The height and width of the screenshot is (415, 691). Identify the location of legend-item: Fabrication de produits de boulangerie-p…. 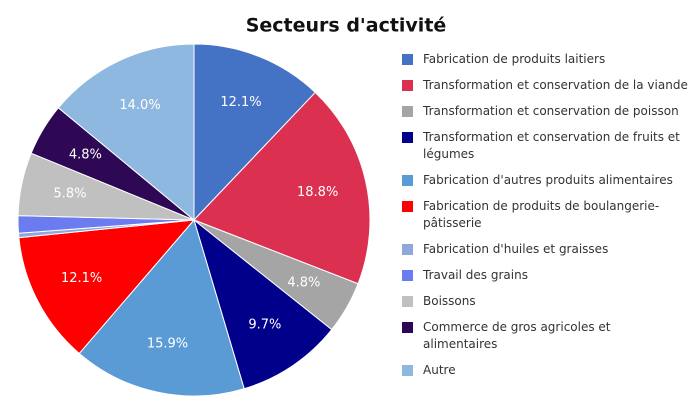
(545, 215).